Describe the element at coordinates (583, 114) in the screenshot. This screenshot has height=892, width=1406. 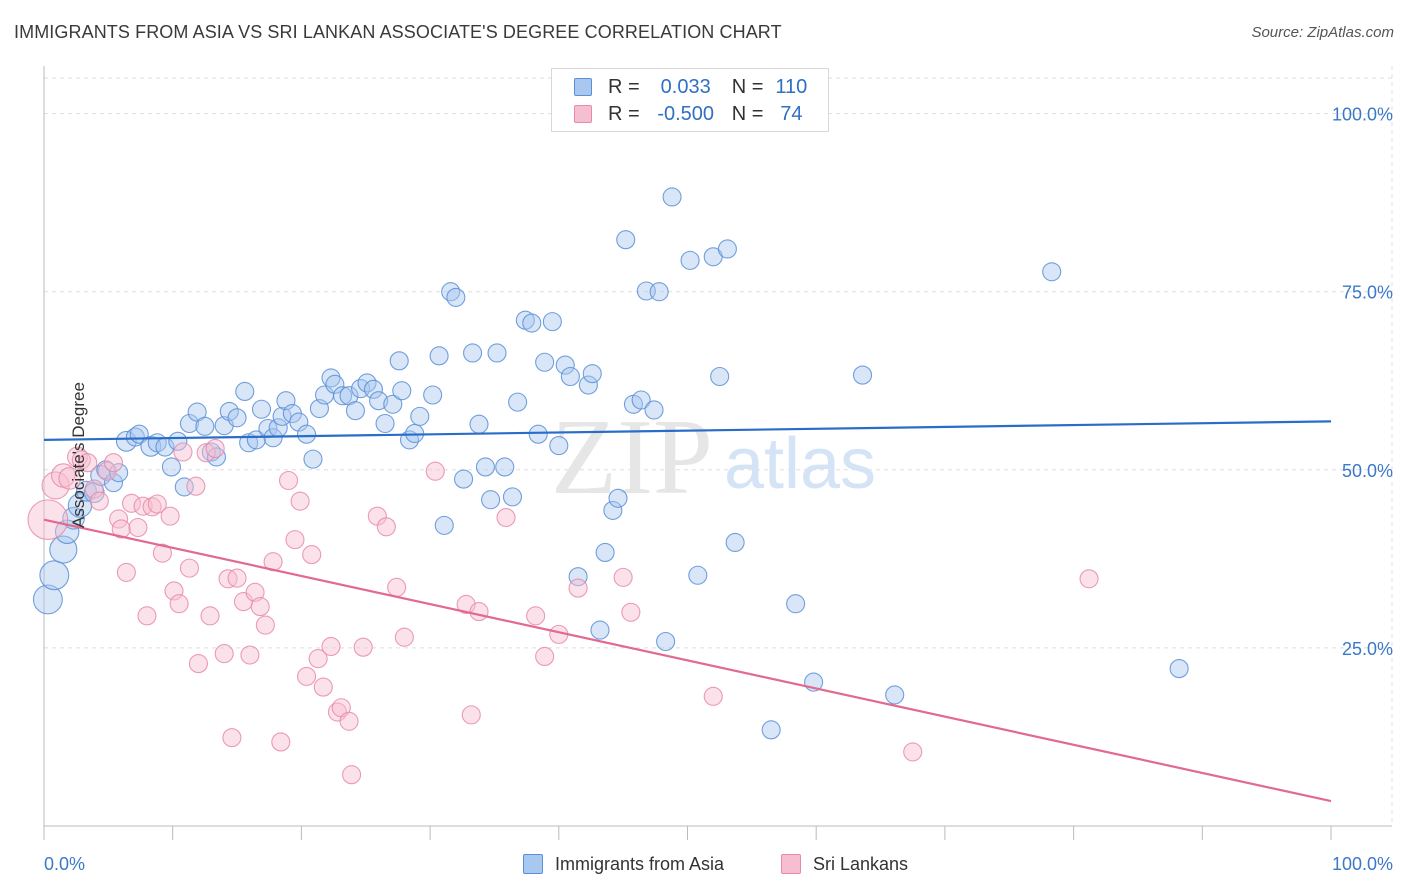
I see `legend-swatch-pink` at that location.